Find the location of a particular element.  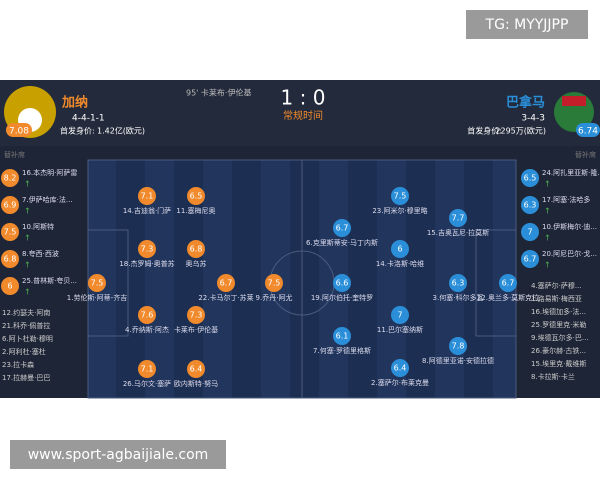

bench-name: 17.阿塞·法哈多 is located at coordinates (566, 199).